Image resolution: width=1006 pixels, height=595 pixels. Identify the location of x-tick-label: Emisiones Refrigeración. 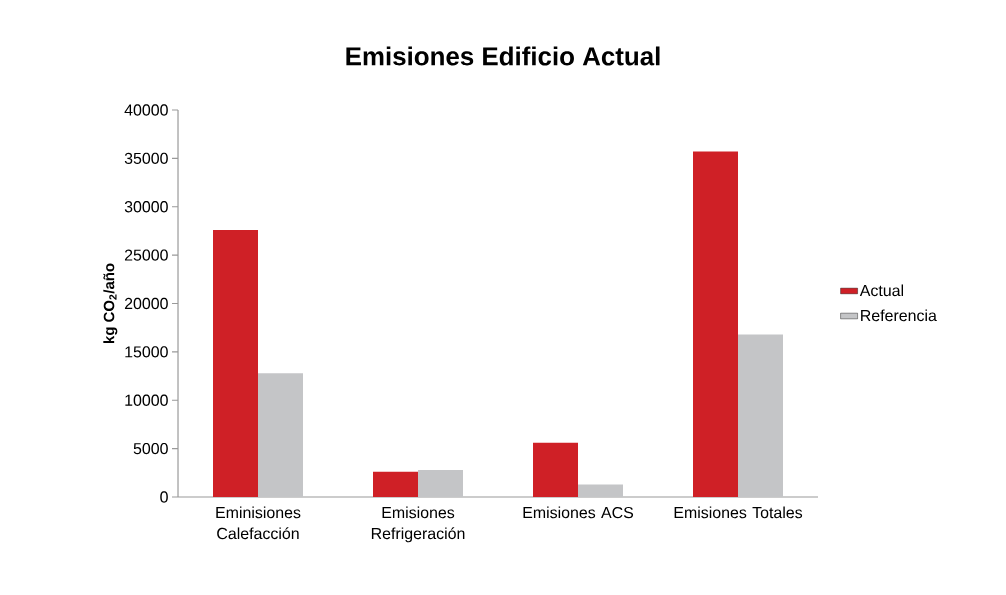
(418, 524).